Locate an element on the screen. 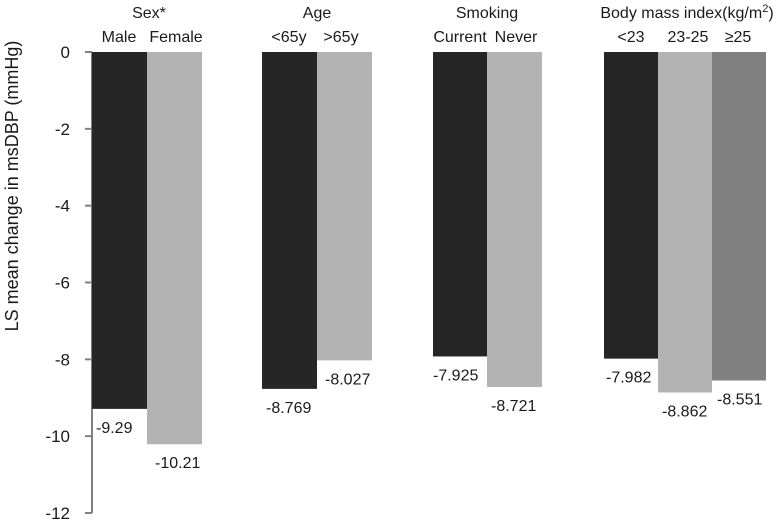 The height and width of the screenshot is (527, 783). y-tick-label: -6 is located at coordinates (62, 283).